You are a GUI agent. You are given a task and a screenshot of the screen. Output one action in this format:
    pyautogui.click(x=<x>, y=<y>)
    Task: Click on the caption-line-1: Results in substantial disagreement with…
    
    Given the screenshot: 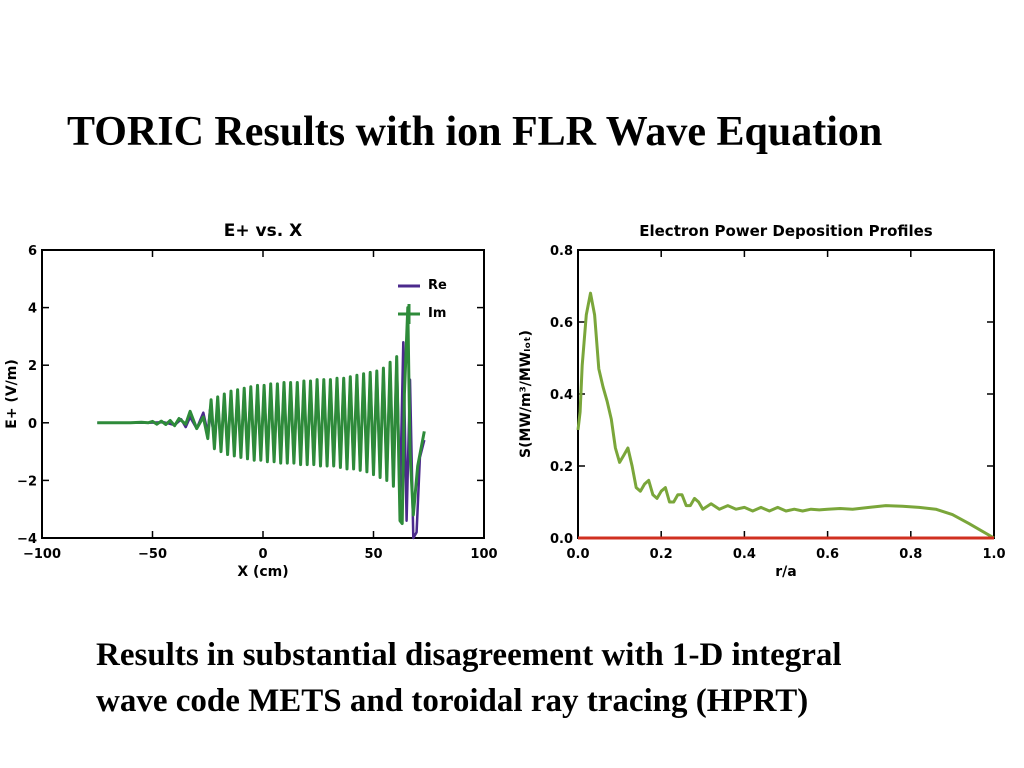 What is the action you would take?
    pyautogui.click(x=469, y=655)
    